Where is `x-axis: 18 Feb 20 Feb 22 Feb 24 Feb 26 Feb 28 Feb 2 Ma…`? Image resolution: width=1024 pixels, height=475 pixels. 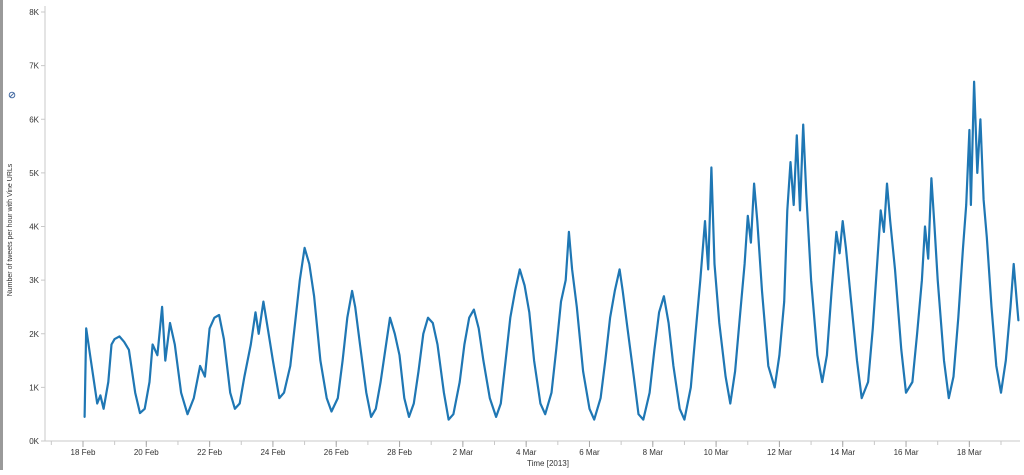 x-axis: 18 Feb 20 Feb 22 Feb 24 Feb 26 Feb 28 Feb 2 Ma… is located at coordinates (532, 448).